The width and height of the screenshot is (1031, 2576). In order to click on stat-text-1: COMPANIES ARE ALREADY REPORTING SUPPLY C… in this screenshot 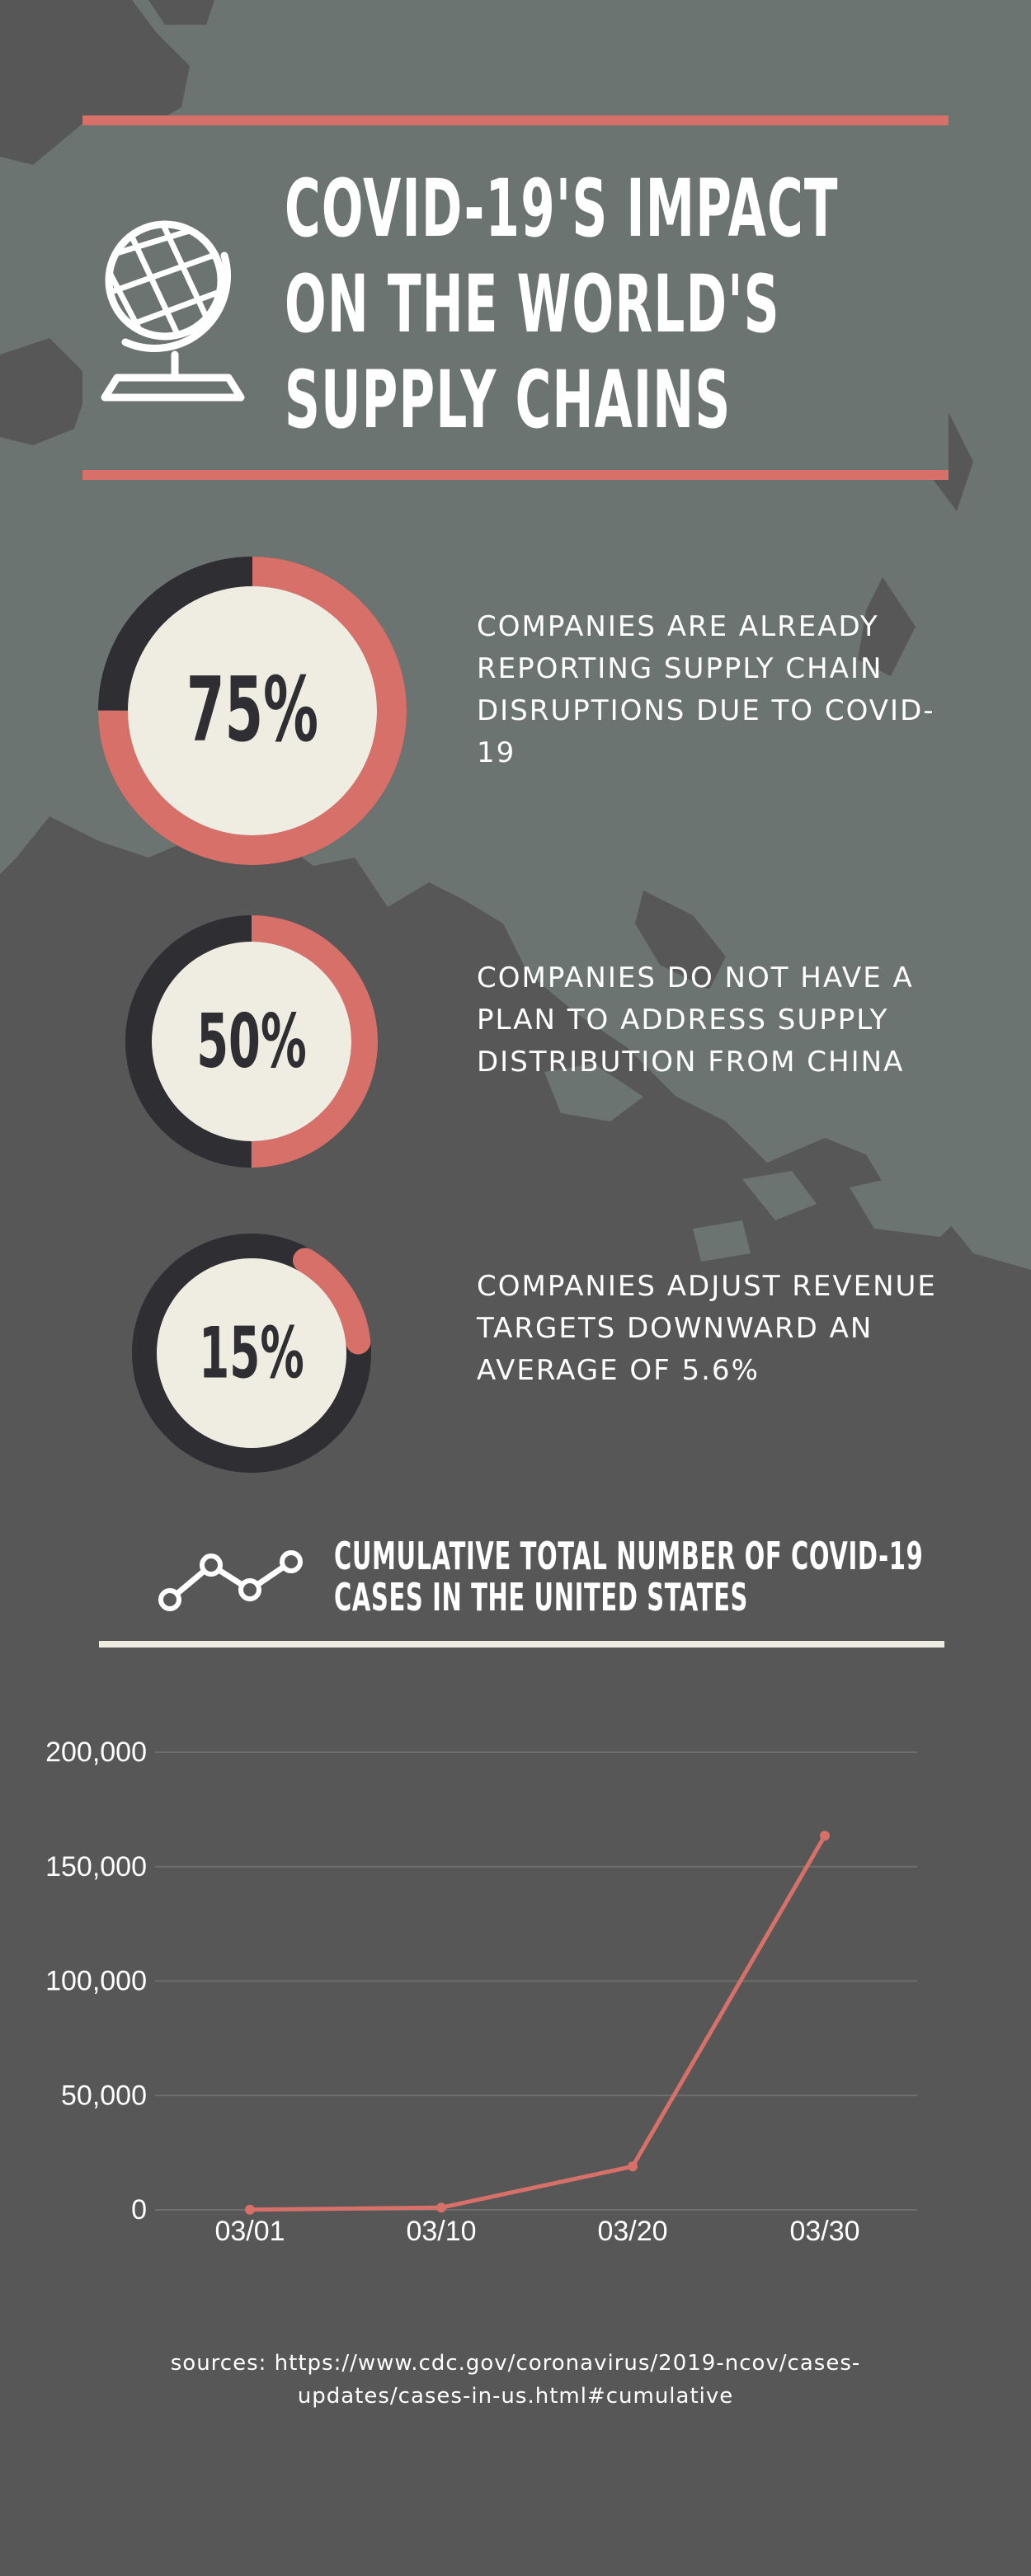, I will do `click(706, 689)`.